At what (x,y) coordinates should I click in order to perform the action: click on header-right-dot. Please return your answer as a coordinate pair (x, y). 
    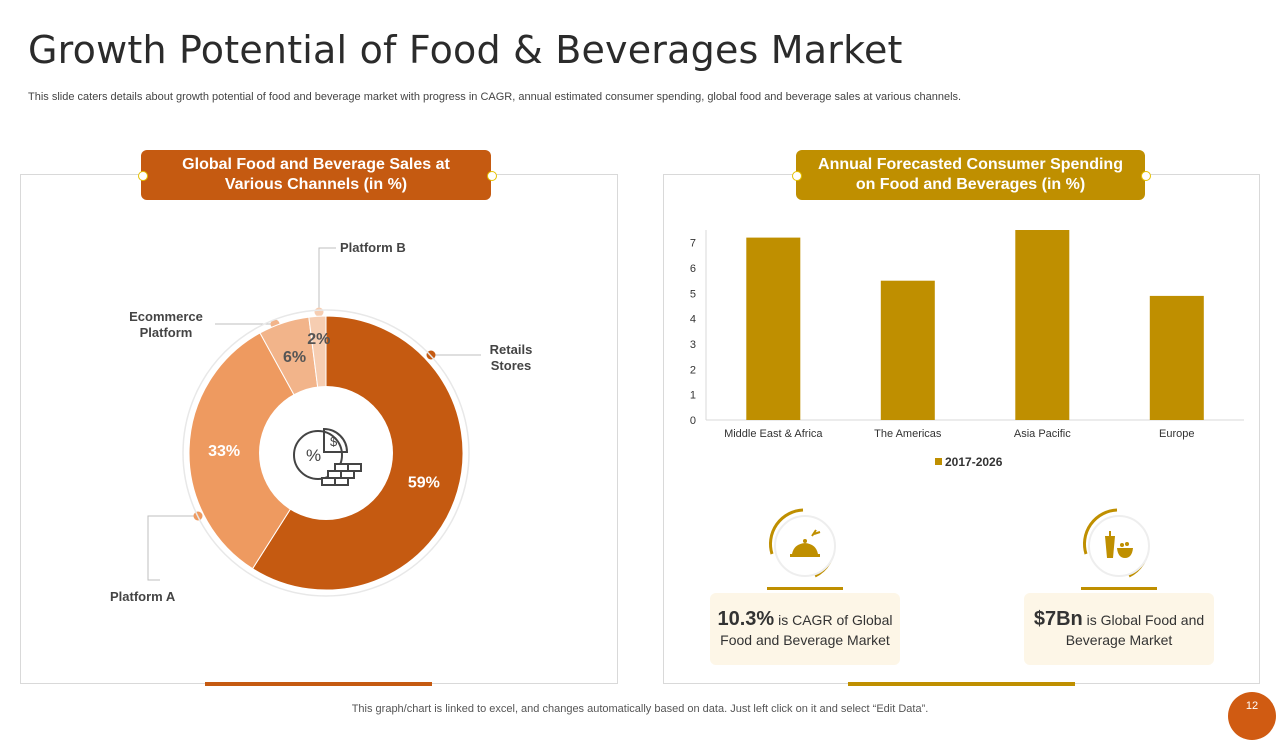
    Looking at the image, I should click on (492, 176).